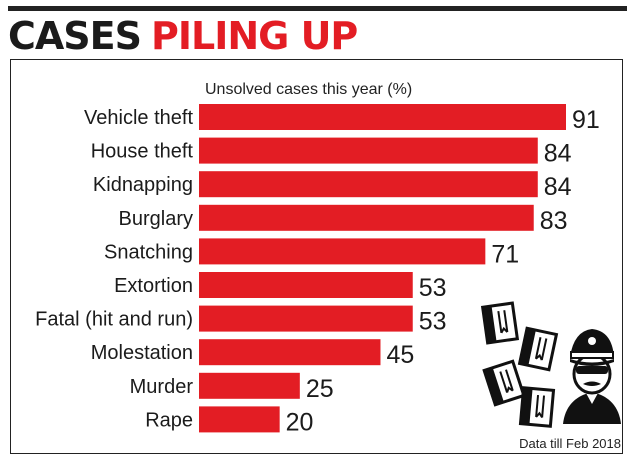 Image resolution: width=635 pixels, height=461 pixels. Describe the element at coordinates (169, 420) in the screenshot. I see `category-label-9: Rape` at that location.